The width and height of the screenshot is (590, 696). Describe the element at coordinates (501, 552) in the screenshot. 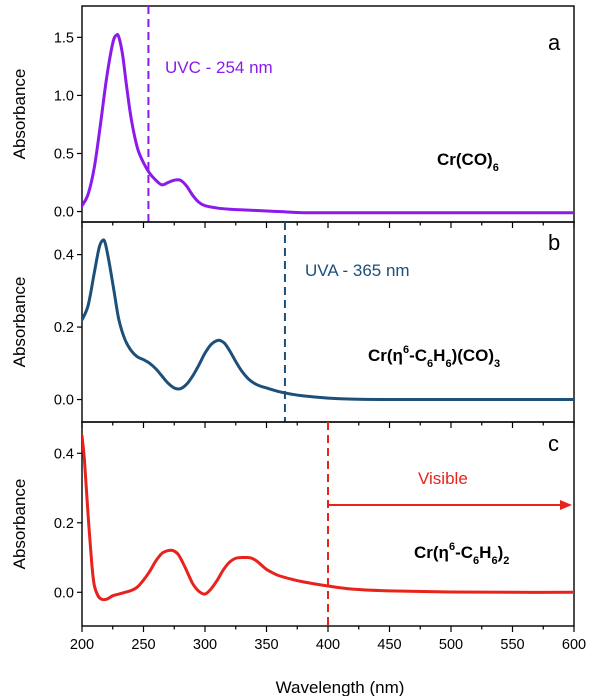

I see `compound-label-part: )` at that location.